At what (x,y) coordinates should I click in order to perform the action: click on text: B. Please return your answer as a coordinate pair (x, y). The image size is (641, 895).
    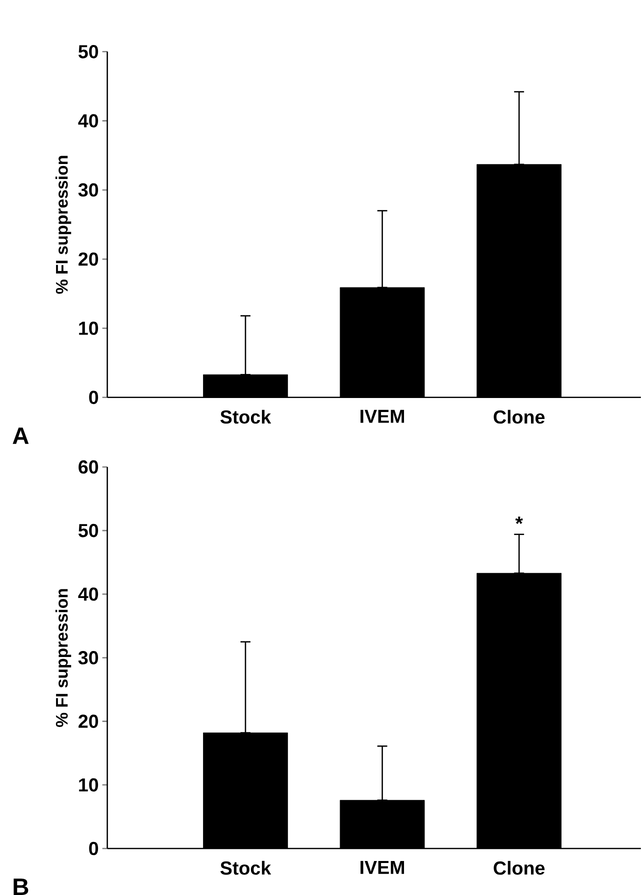
    Looking at the image, I should click on (20, 886).